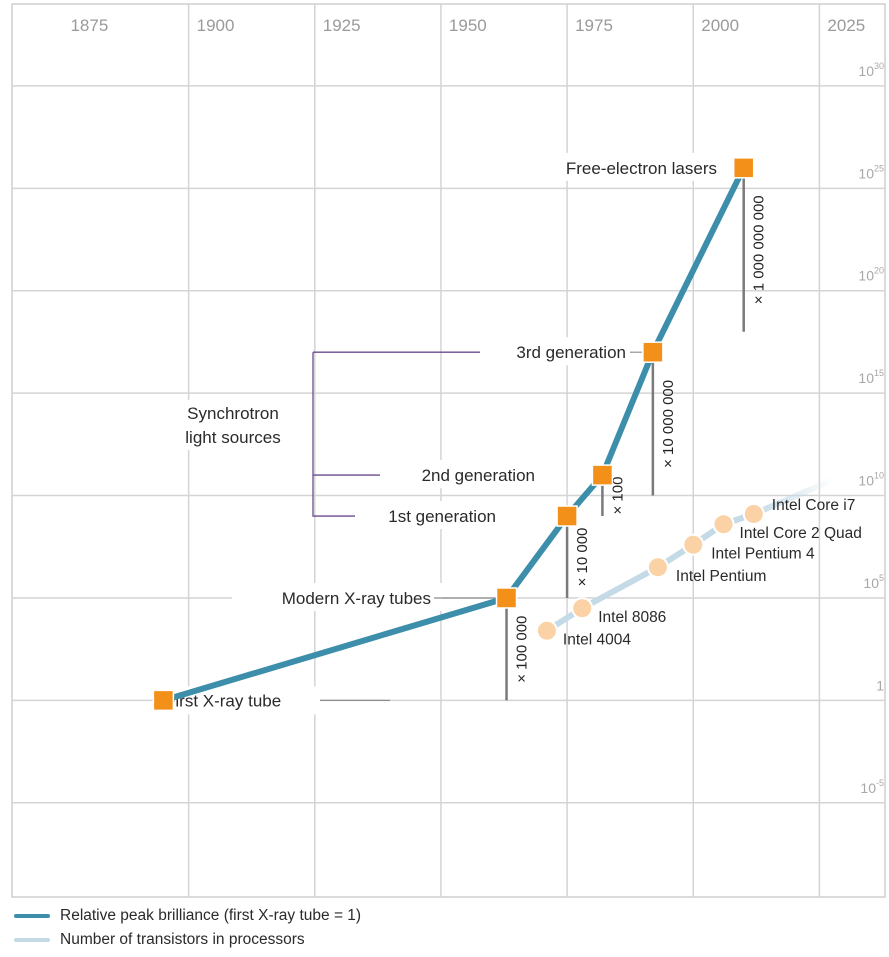 The height and width of the screenshot is (957, 889). I want to click on y-tick-label: 10⁵, so click(873, 582).